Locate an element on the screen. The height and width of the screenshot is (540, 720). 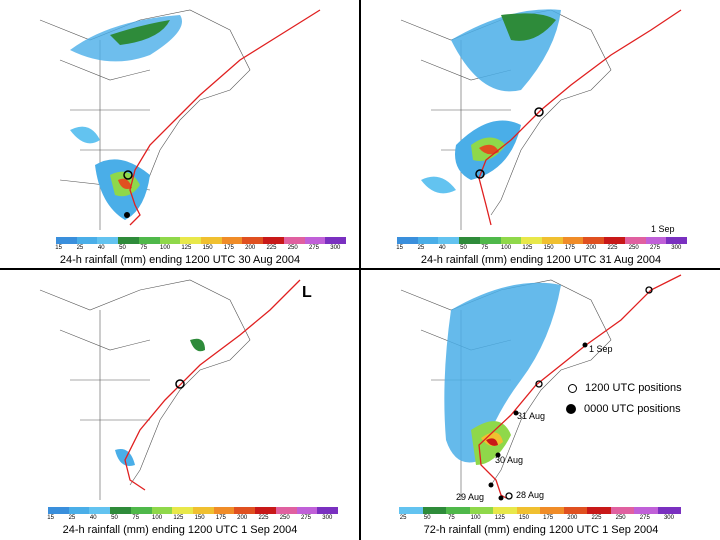
panel-divider-horizontal is located at coordinates (360, 269).